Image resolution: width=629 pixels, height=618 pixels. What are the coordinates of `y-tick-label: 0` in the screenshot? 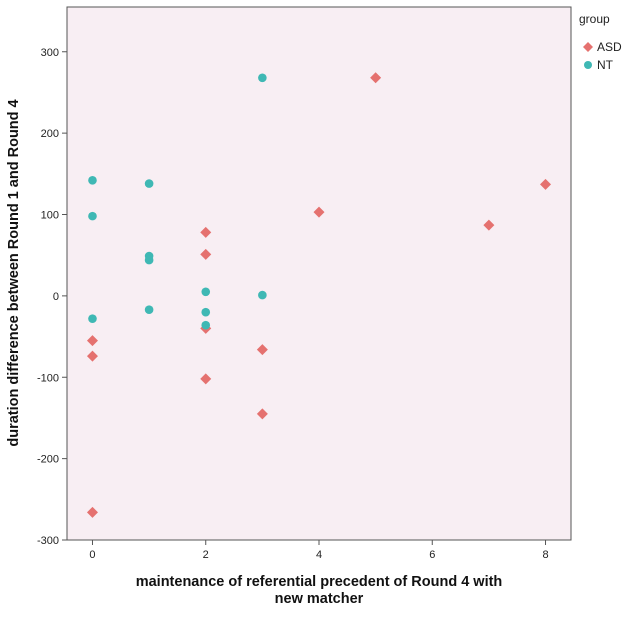 It's located at (56, 297).